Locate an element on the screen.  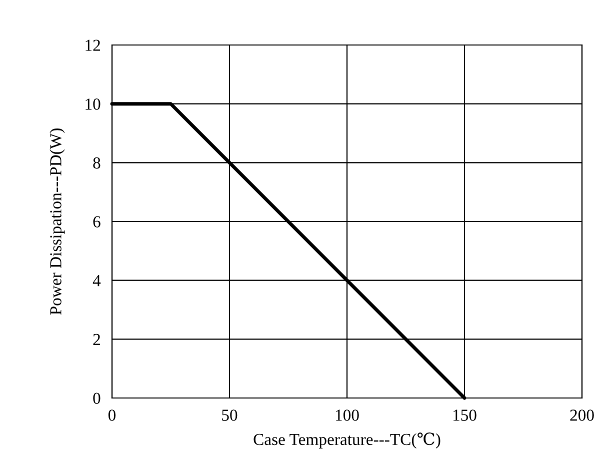
y-tick-label: 2 is located at coordinates (96, 339).